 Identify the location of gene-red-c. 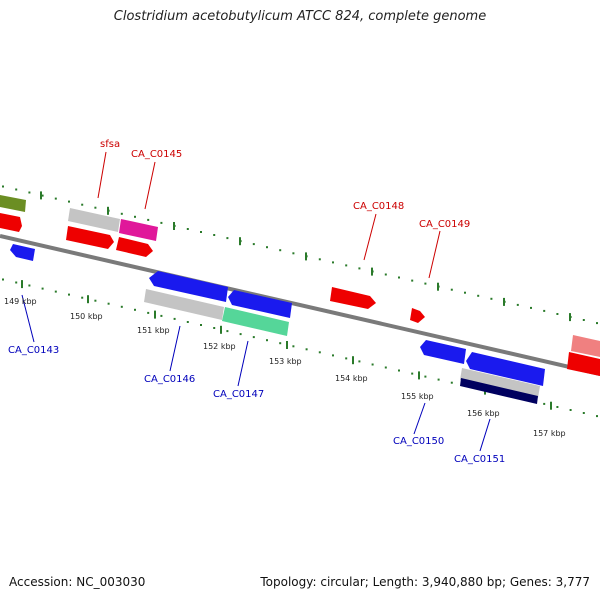
(134, 247).